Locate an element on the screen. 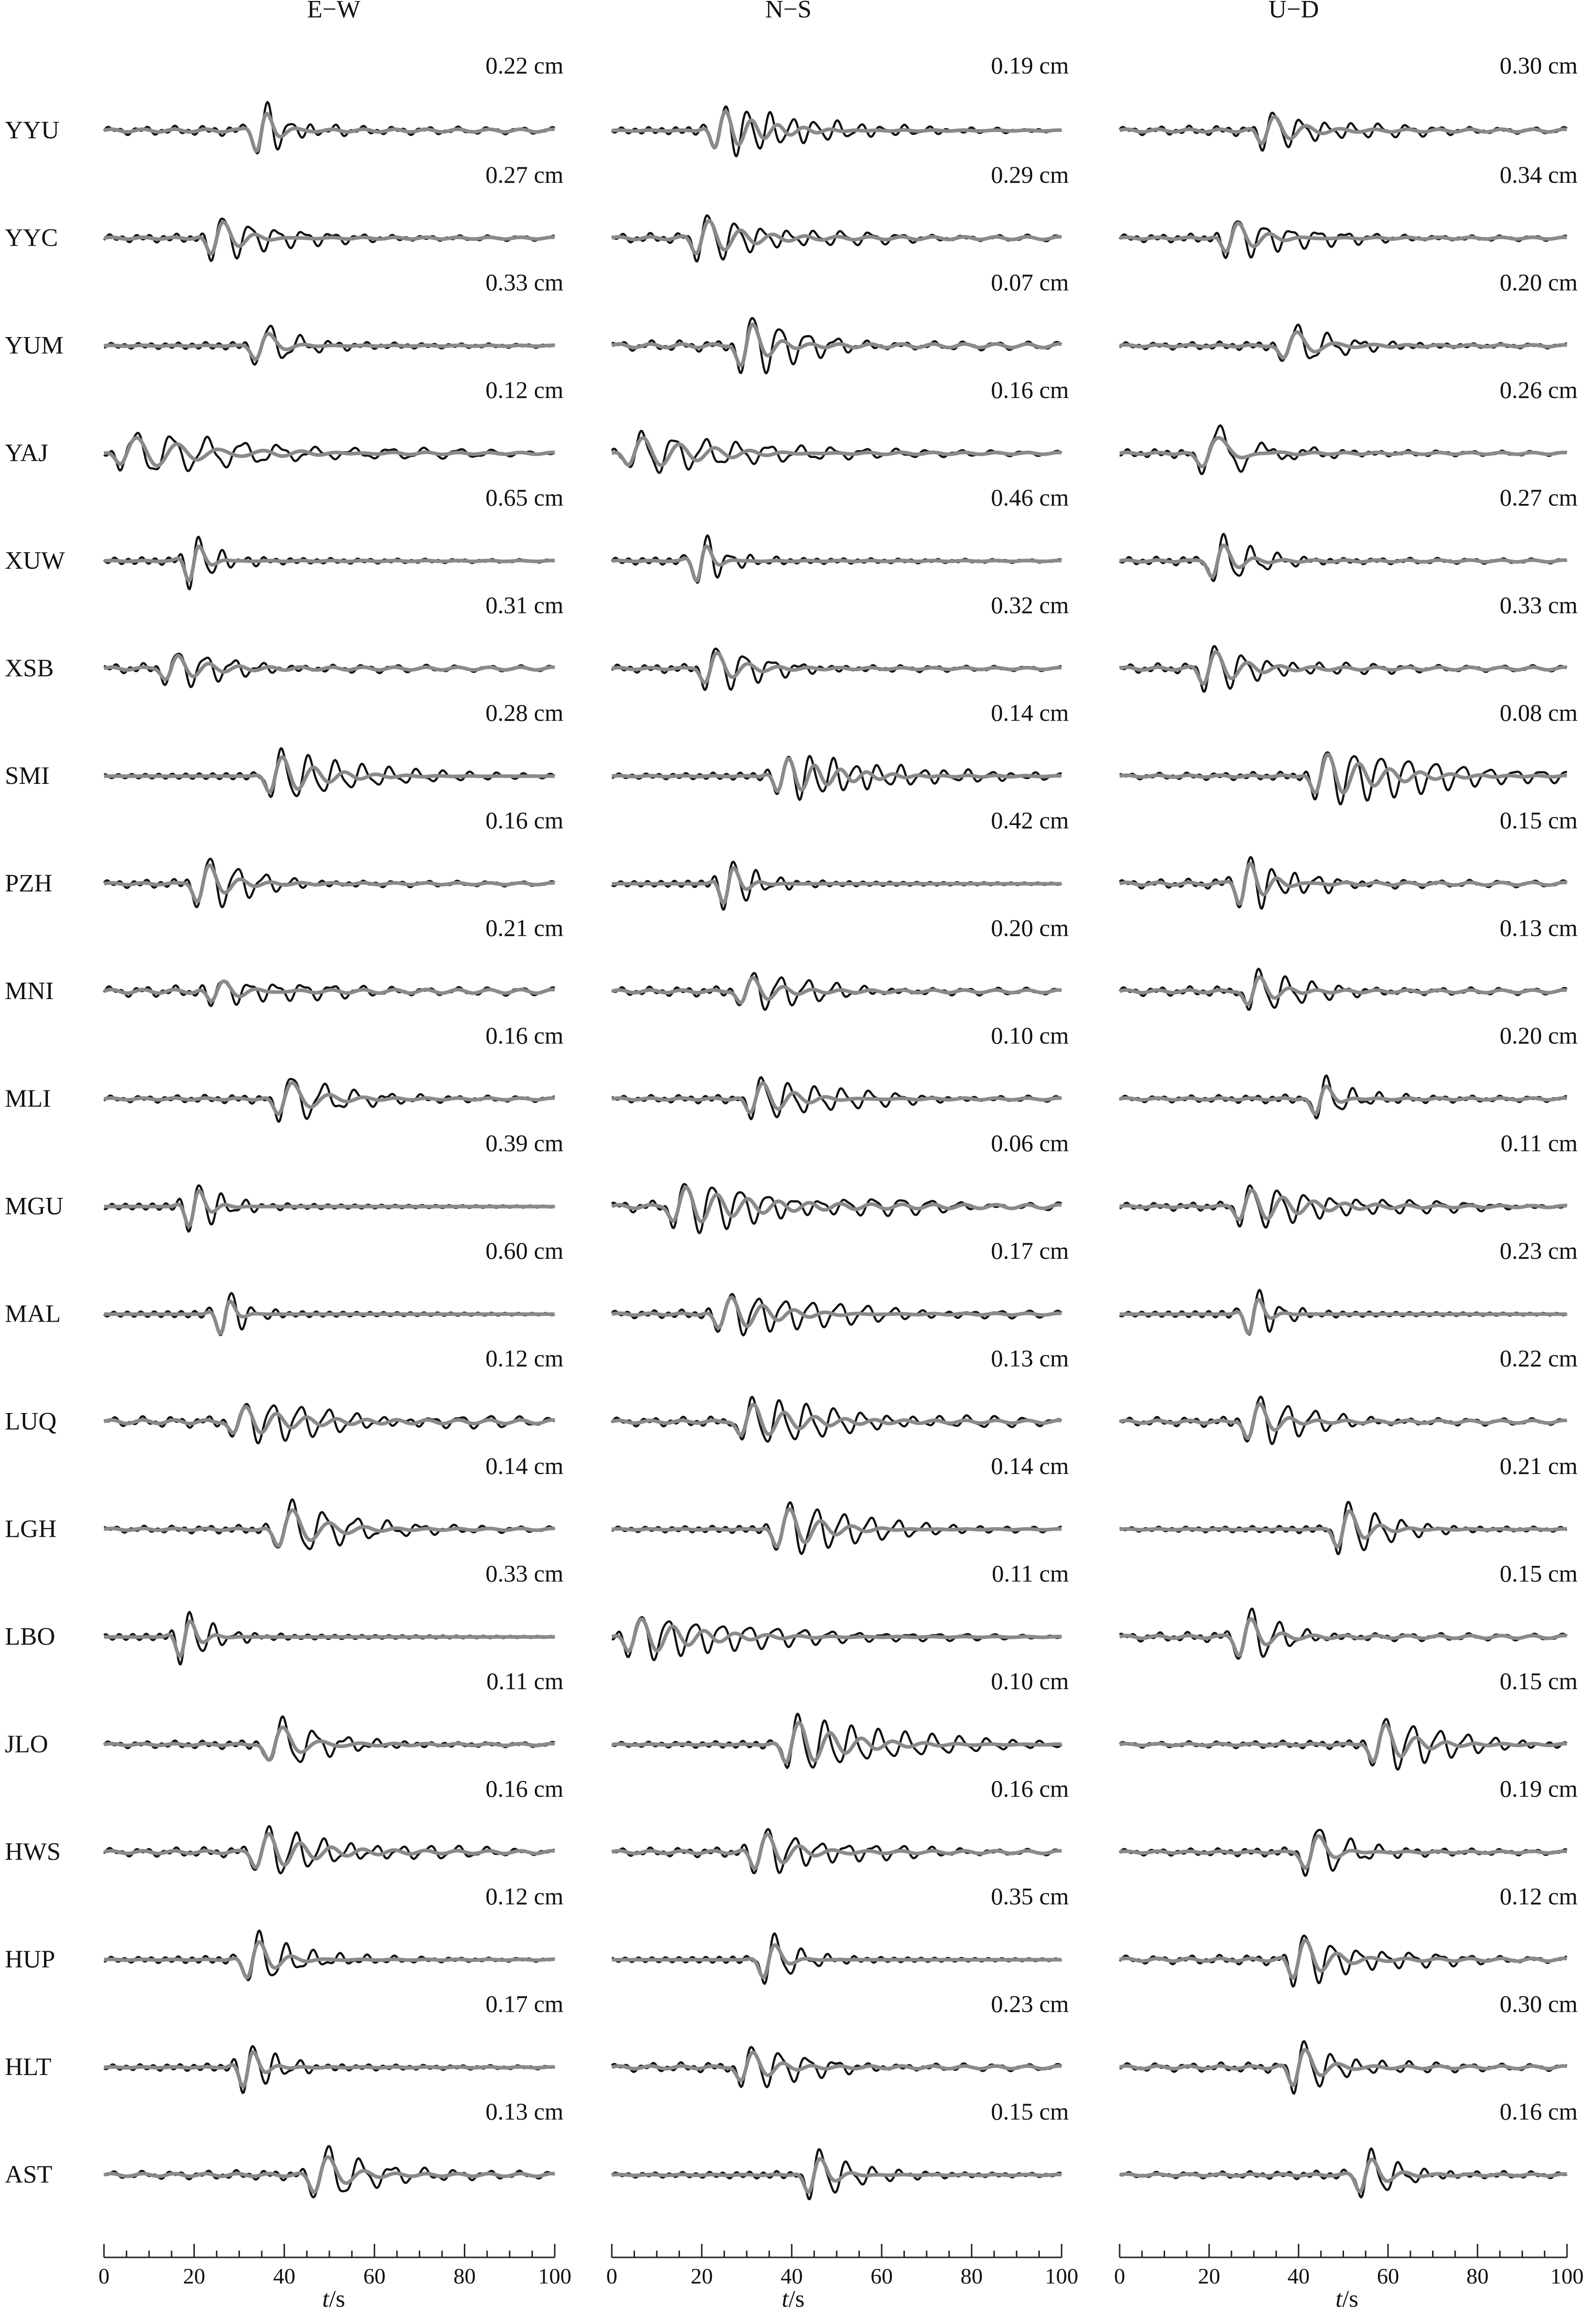 The height and width of the screenshot is (2313, 1596). amplitude-label: 0.10 cm is located at coordinates (1030, 1035).